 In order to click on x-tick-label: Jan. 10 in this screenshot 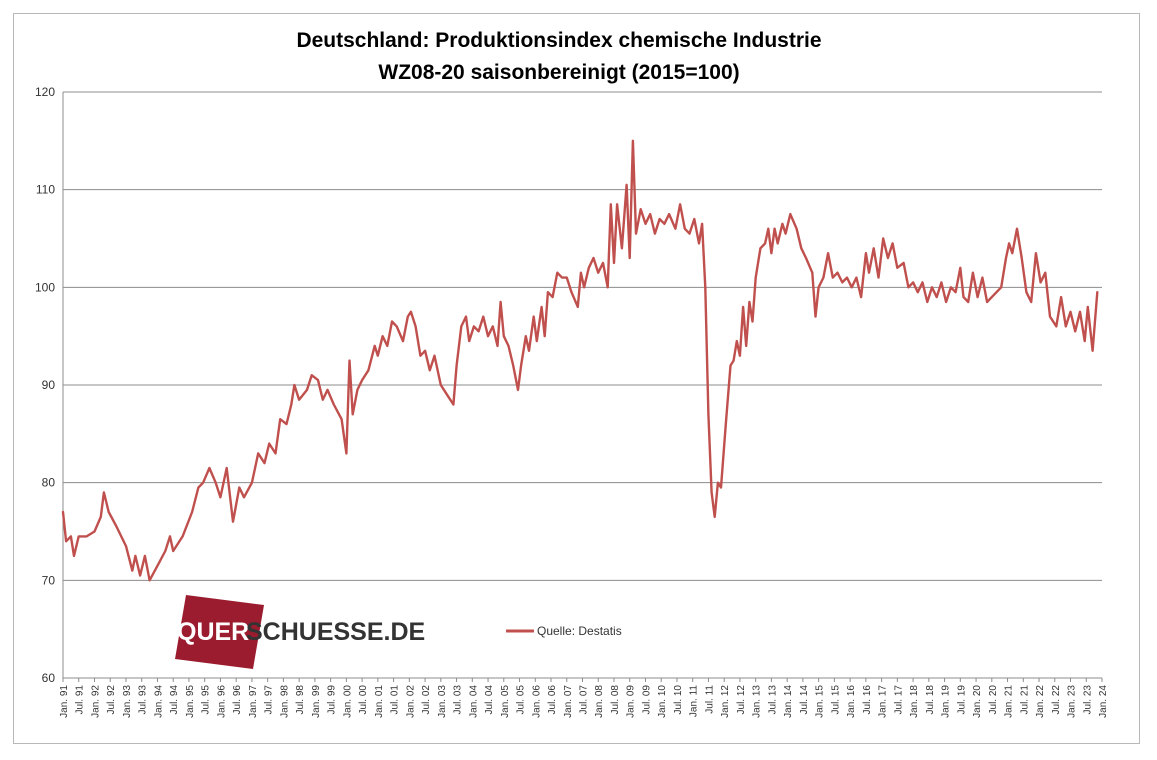, I will do `click(662, 701)`.